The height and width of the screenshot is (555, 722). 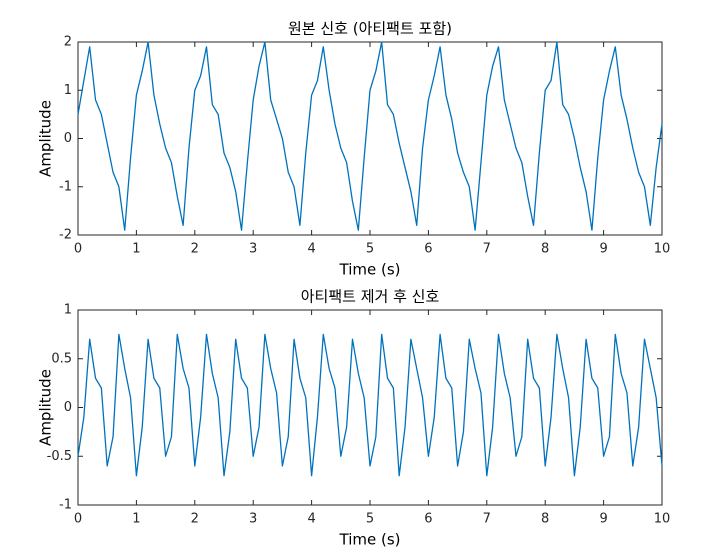 What do you see at coordinates (370, 29) in the screenshot?
I see `chart-title: 원본 신호 (아티팩트 포함)` at bounding box center [370, 29].